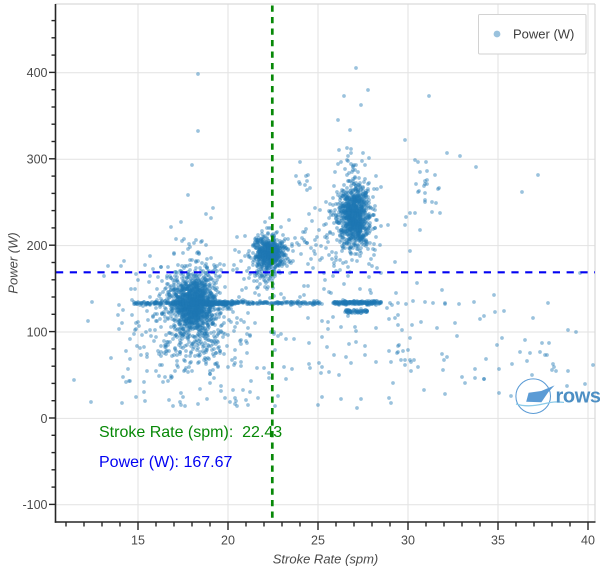 The width and height of the screenshot is (600, 570). What do you see at coordinates (228, 541) in the screenshot?
I see `svg-text: 20` at bounding box center [228, 541].